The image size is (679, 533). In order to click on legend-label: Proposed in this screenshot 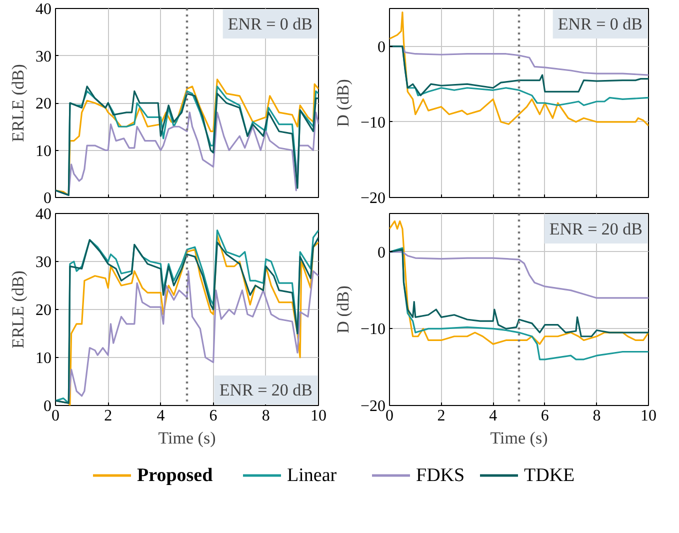, I will do `click(175, 475)`.